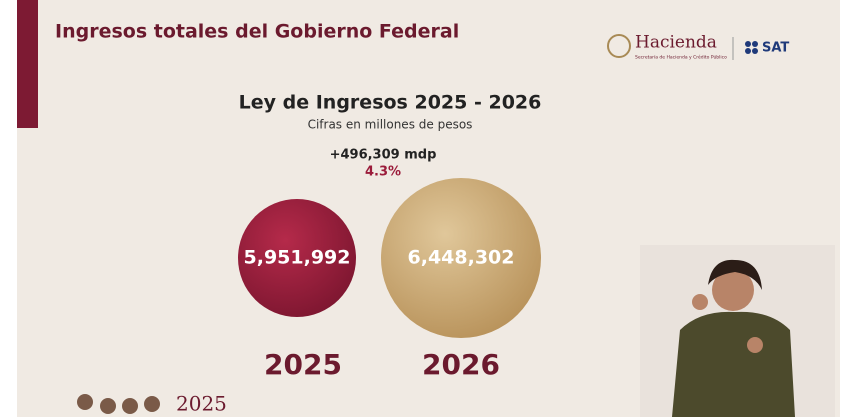 This screenshot has width=850, height=417. Describe the element at coordinates (201, 404) in the screenshot. I see `footer-year: 2025` at that location.